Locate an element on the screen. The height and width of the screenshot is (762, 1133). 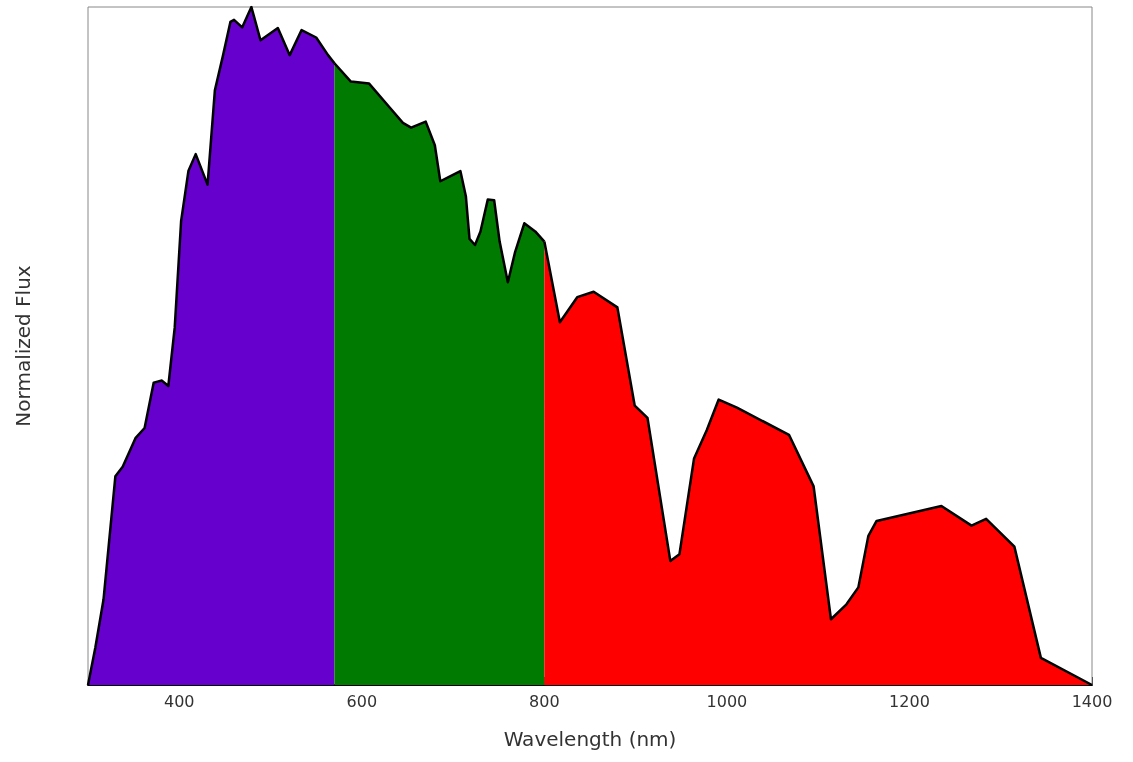
x-tick-label: 1200 is located at coordinates (909, 701).